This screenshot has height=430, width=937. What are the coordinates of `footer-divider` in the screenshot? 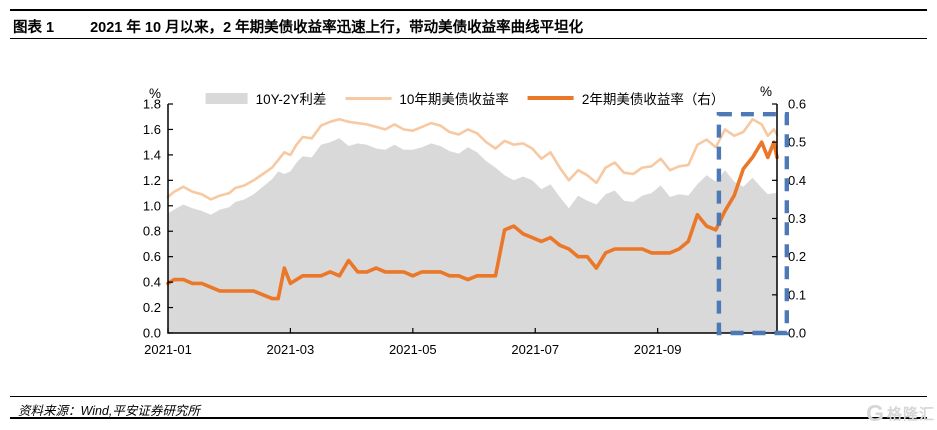 It's located at (468, 396).